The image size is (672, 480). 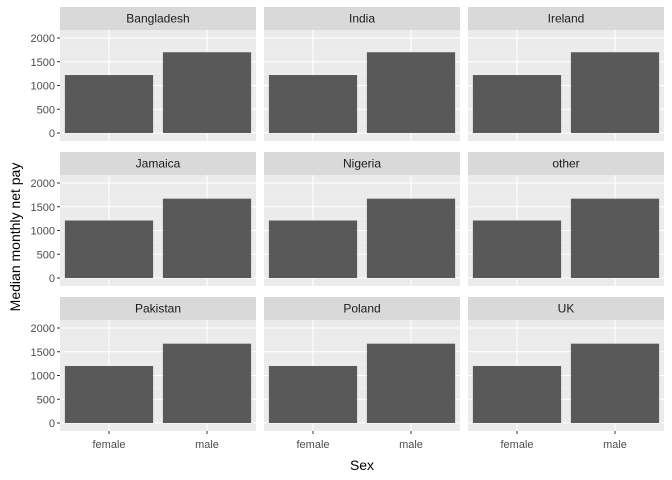 What do you see at coordinates (566, 74) in the screenshot?
I see `facet-panel-ireland: Ireland` at bounding box center [566, 74].